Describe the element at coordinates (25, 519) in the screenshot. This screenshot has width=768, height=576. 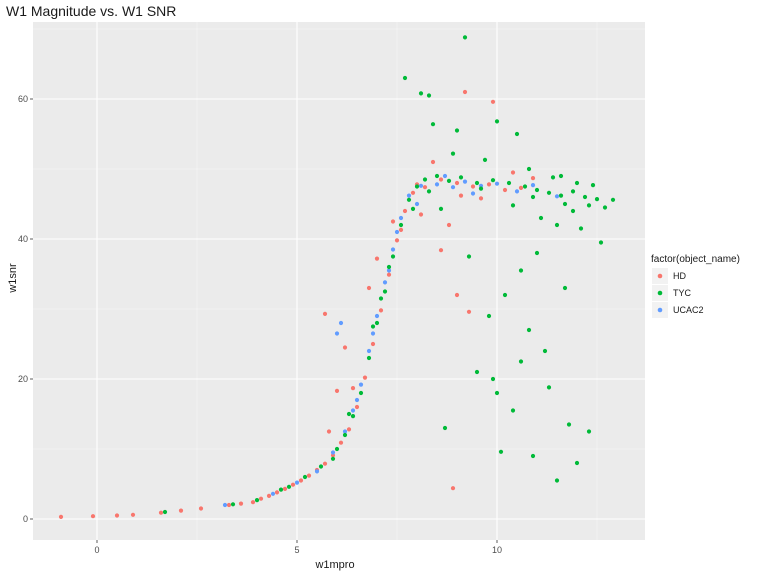
I see `y-tick-label: 0` at that location.